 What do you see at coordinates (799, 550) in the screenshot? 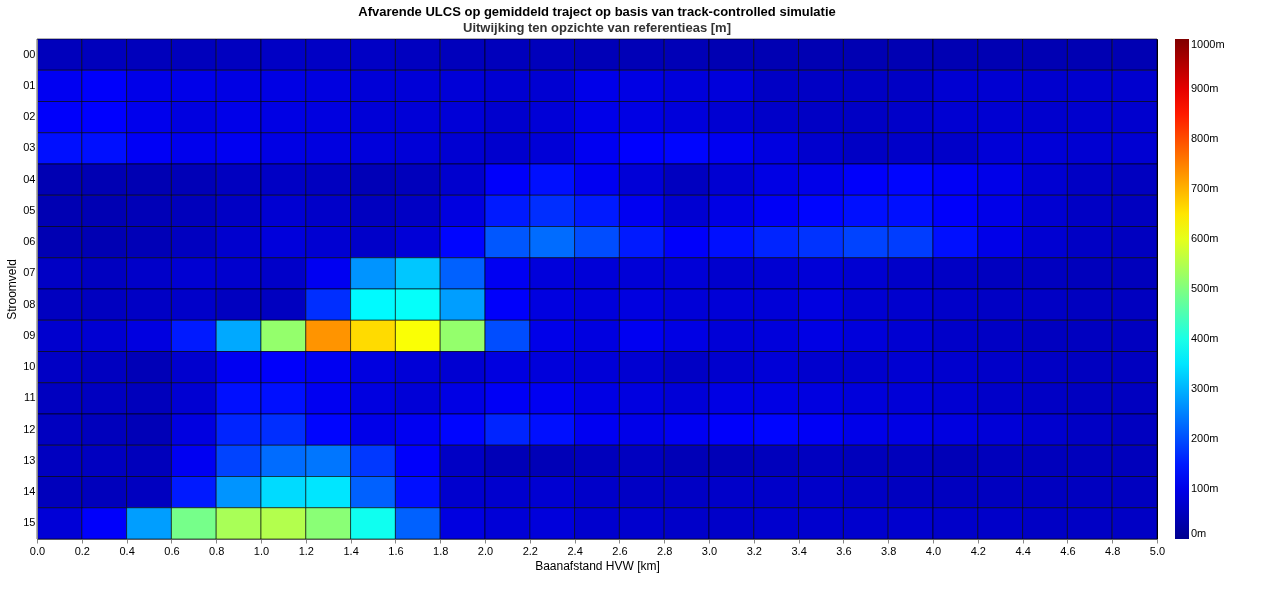
I see `x-tick-label: 3.4` at bounding box center [799, 550].